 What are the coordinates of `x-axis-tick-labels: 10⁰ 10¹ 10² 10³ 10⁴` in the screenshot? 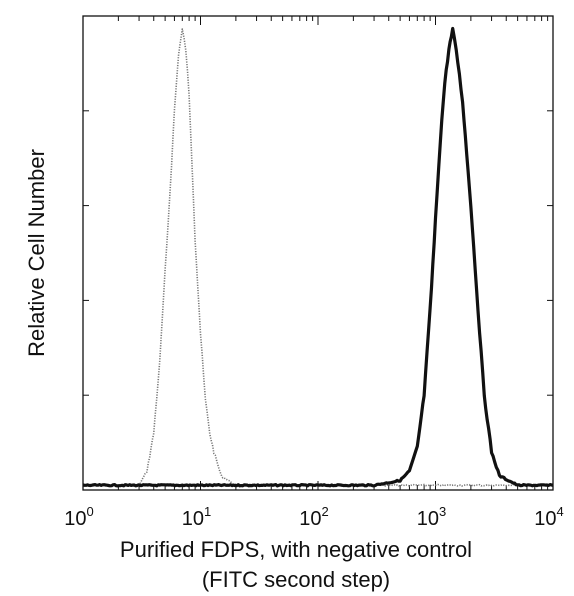 It's located at (313, 517).